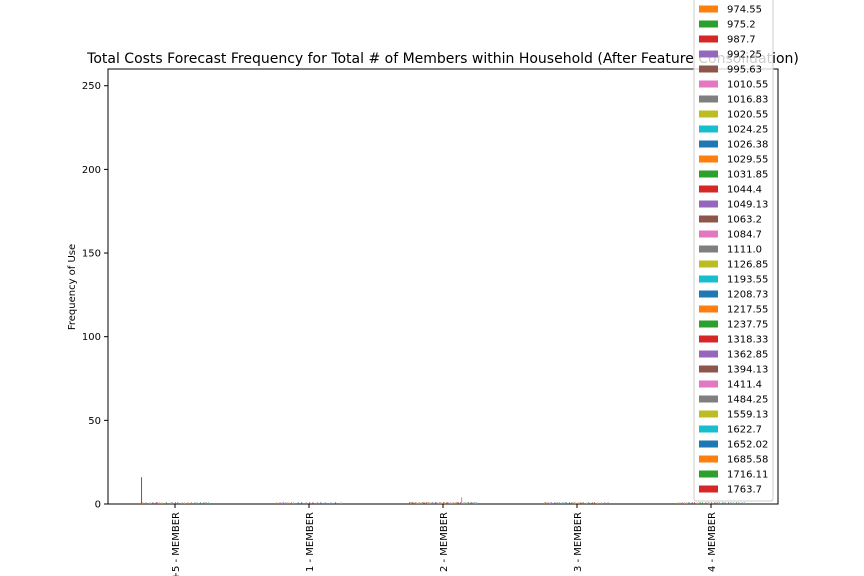 This screenshot has height=576, width=864. Describe the element at coordinates (747, 265) in the screenshot. I see `legend-entry: 1126.85` at that location.